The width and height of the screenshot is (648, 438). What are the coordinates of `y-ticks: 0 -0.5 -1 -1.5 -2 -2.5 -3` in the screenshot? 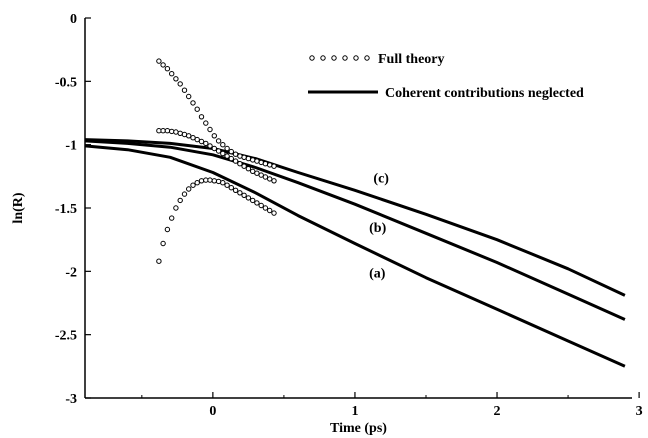 It's located at (73, 209).